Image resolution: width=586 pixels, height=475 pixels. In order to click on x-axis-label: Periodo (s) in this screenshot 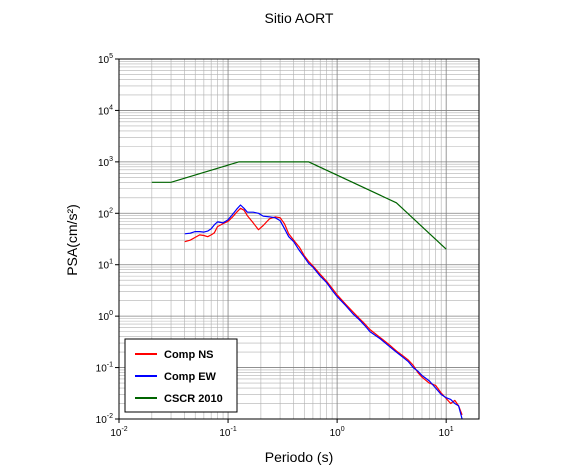, I will do `click(299, 457)`.